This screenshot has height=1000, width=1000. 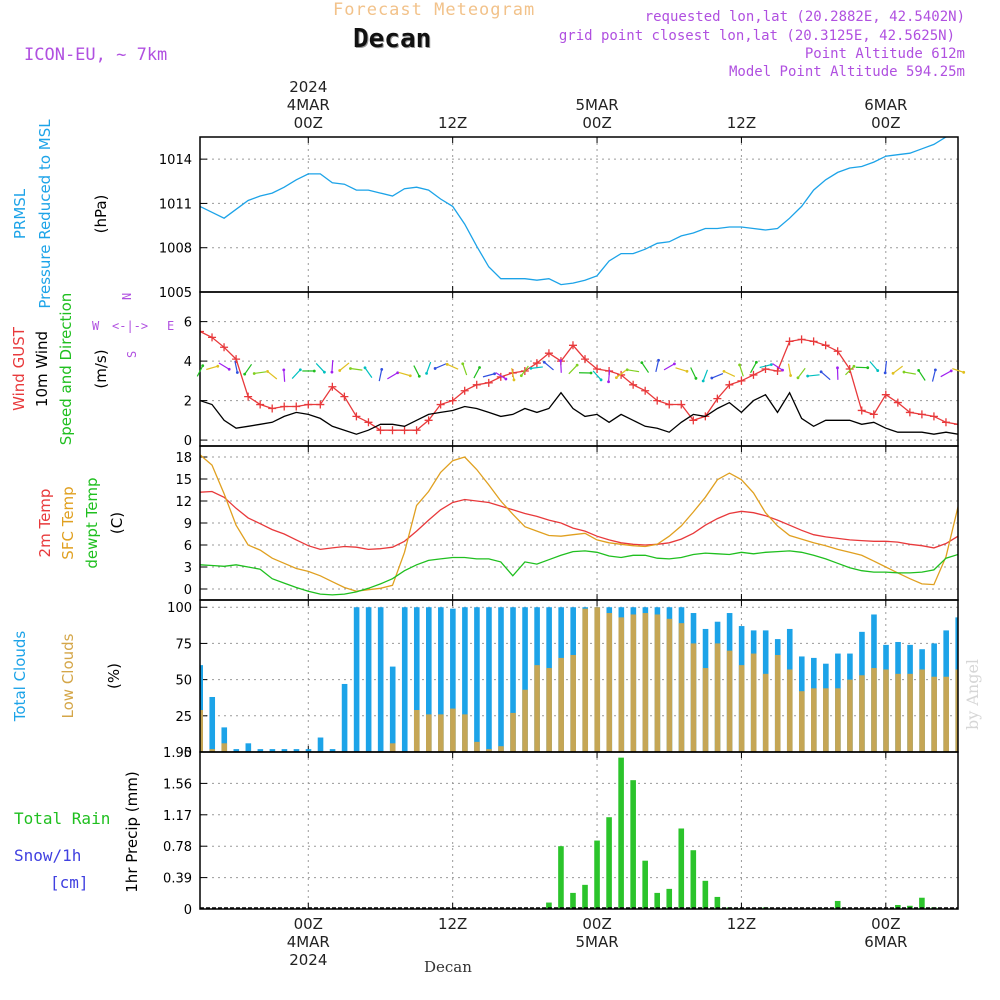 What do you see at coordinates (132, 831) in the screenshot?
I see `panel-label: 1hr Precip (mm)` at bounding box center [132, 831].